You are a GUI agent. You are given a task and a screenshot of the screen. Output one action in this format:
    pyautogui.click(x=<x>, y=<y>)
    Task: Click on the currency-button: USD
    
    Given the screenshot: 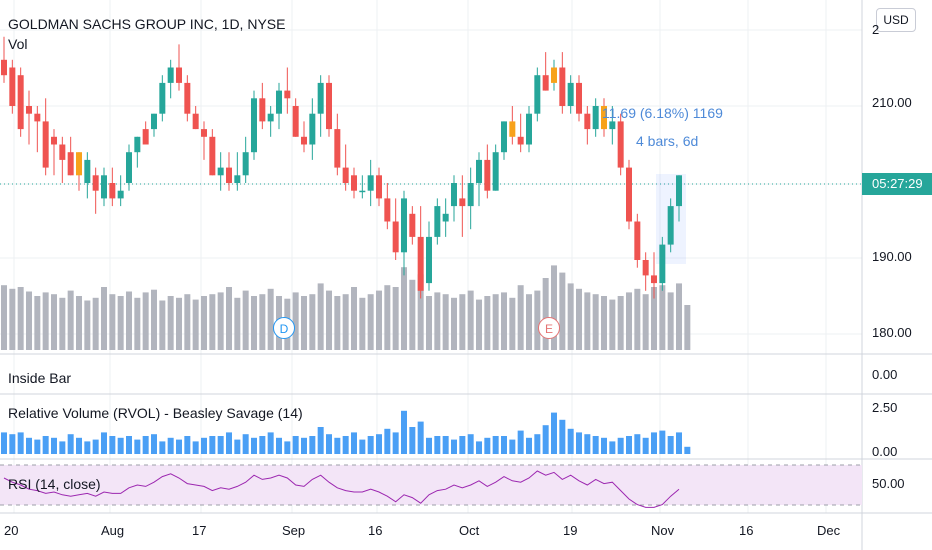 What is the action you would take?
    pyautogui.click(x=896, y=20)
    